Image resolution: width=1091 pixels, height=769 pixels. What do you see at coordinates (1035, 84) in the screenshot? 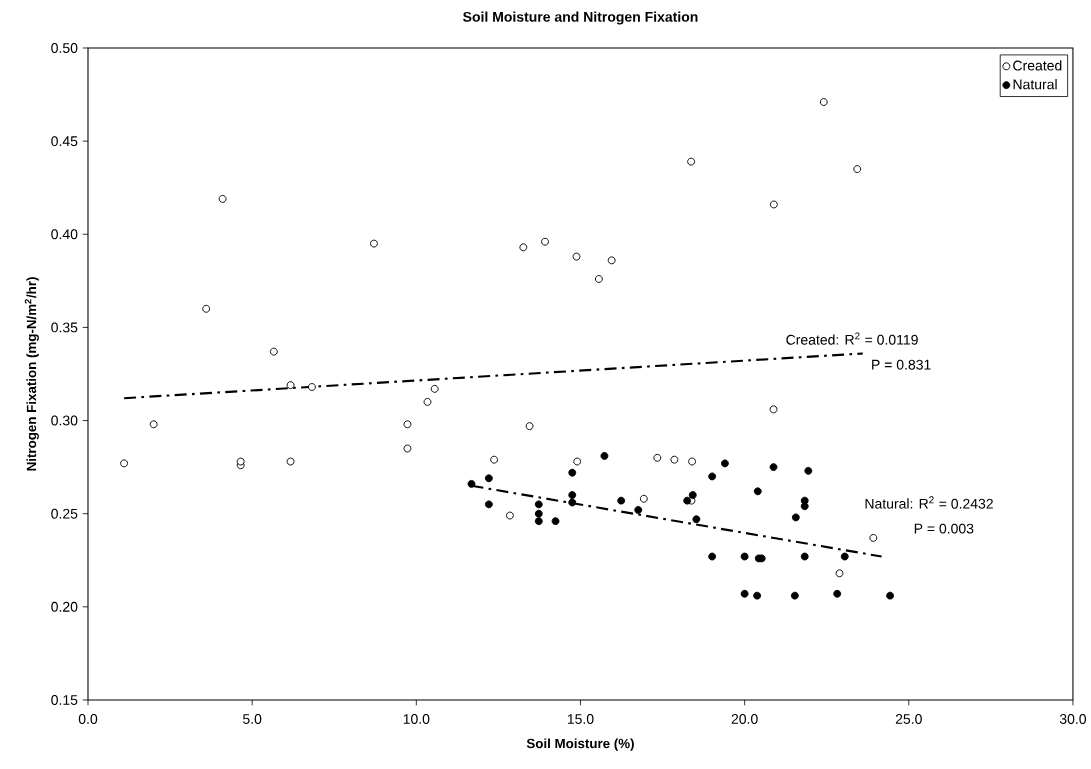
I see `legend-label: Natural` at bounding box center [1035, 84].